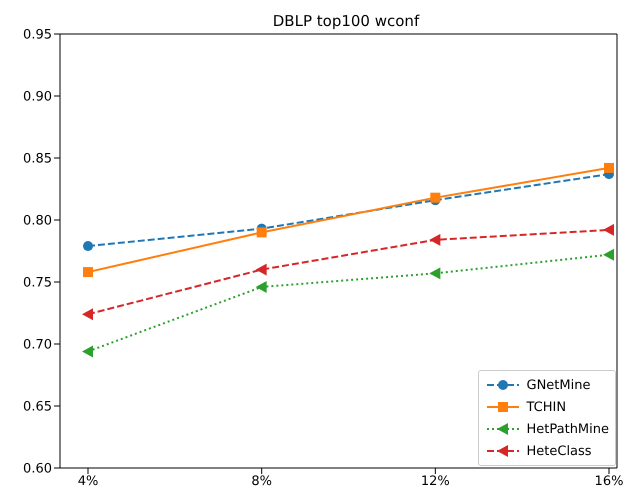 This screenshot has width=640, height=504. What do you see at coordinates (37, 35) in the screenshot?
I see `y-tick-label: 0.95` at bounding box center [37, 35].